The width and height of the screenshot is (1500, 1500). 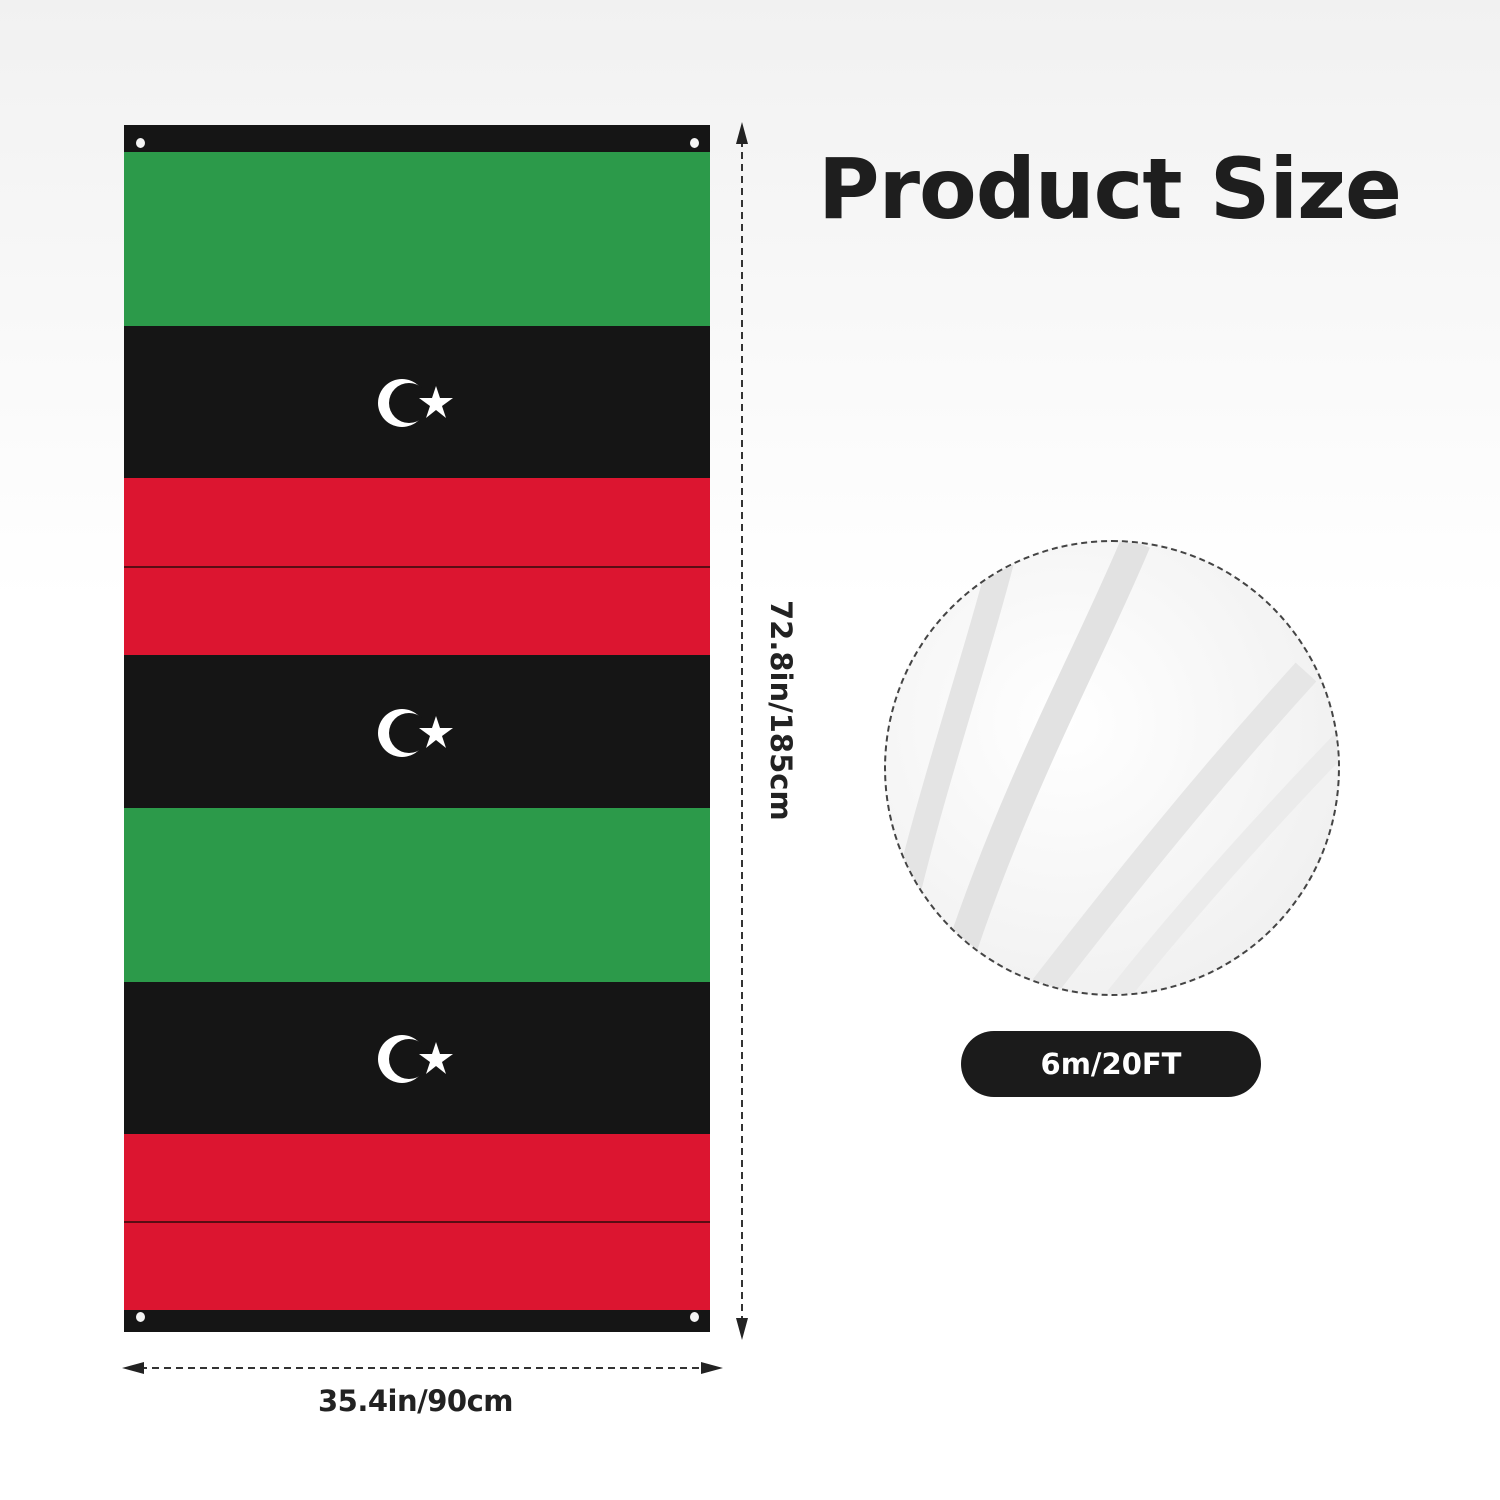 What do you see at coordinates (416, 1401) in the screenshot?
I see `width-label: 35.4in/90cm` at bounding box center [416, 1401].